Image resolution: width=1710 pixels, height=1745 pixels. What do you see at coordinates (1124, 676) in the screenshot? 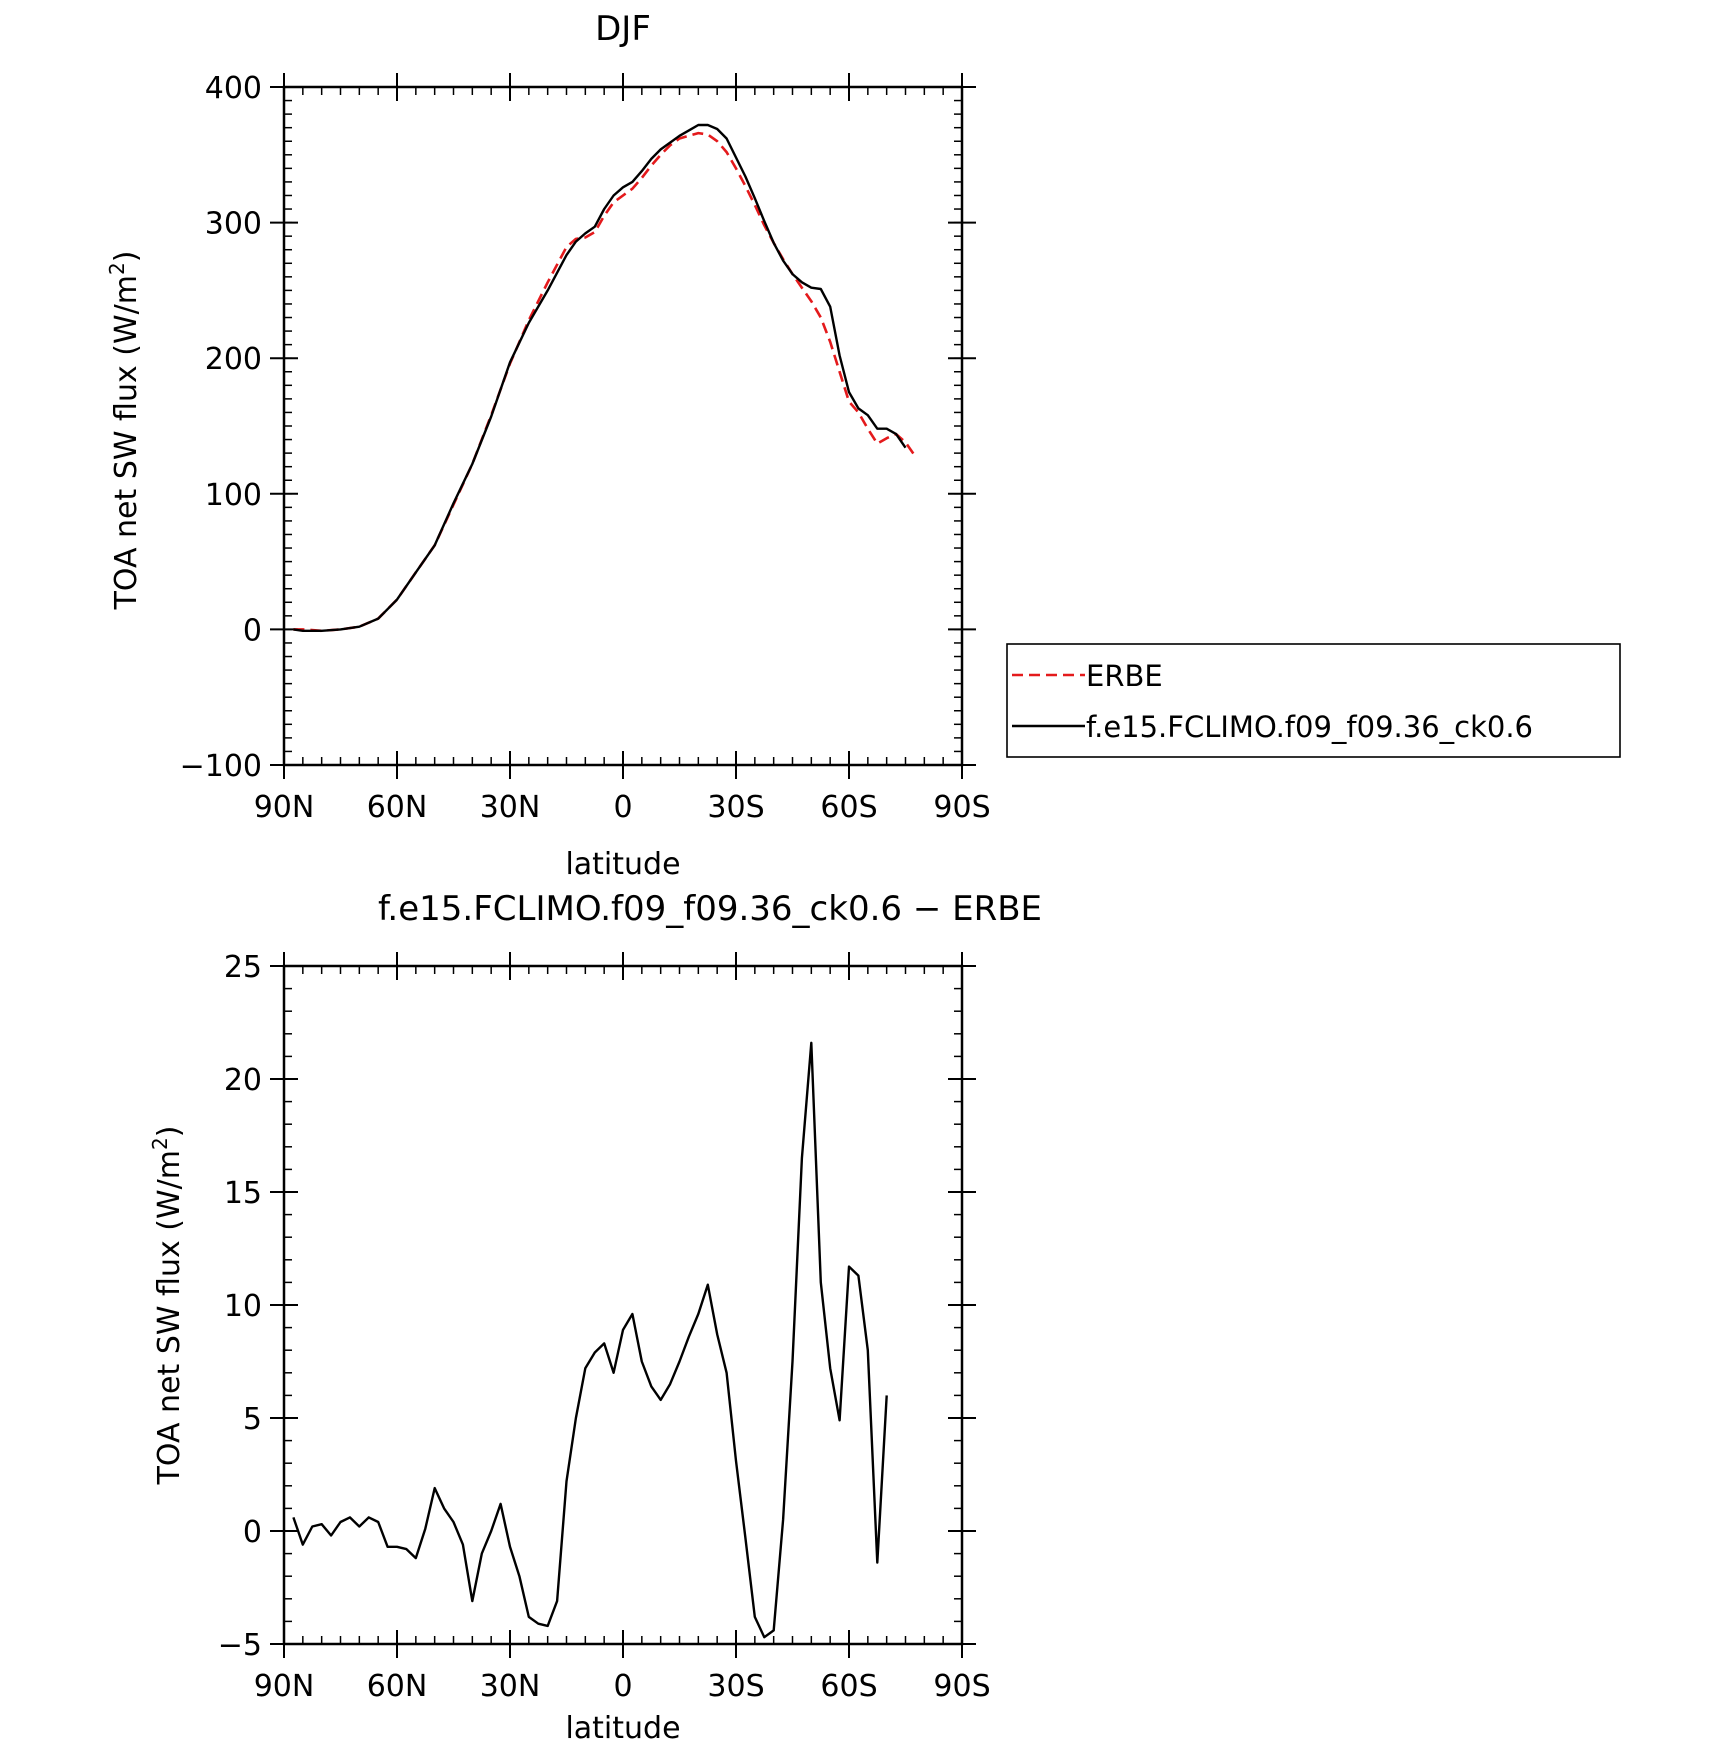
I see `legend-erbe-label: ERBE` at bounding box center [1124, 676].